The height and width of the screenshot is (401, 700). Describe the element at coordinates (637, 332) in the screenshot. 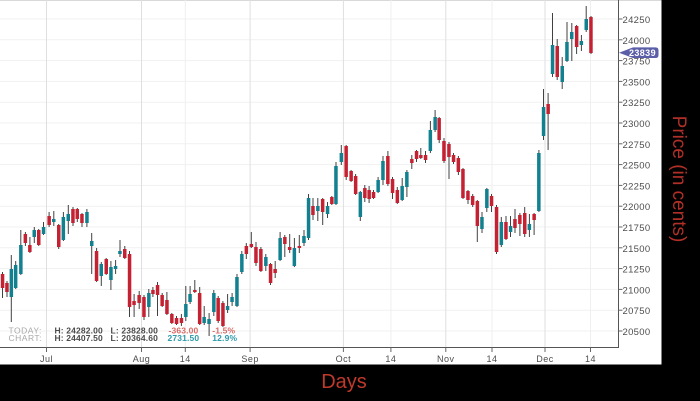

I see `svg-text: 20500` at that location.